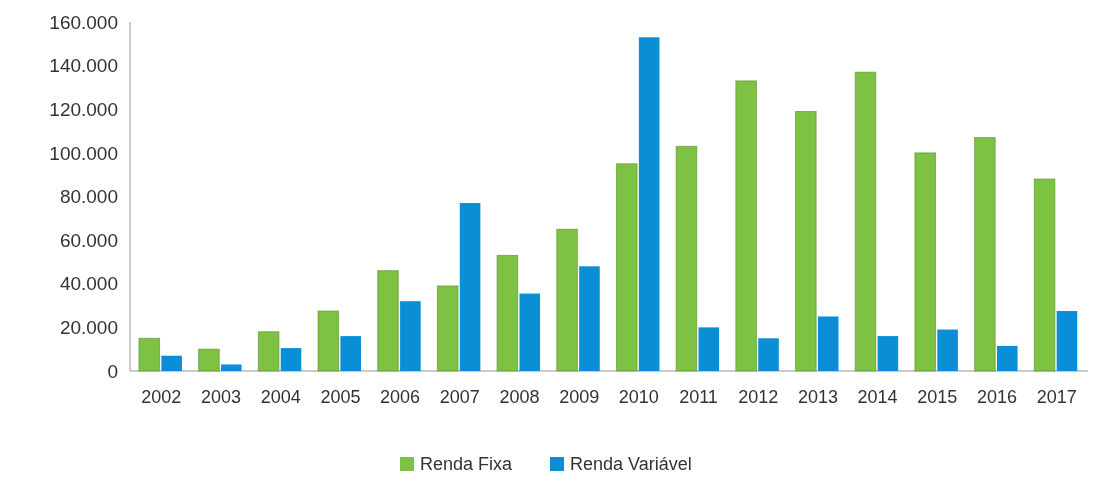 The width and height of the screenshot is (1100, 486). What do you see at coordinates (698, 397) in the screenshot?
I see `x-tick-label: 2011` at bounding box center [698, 397].